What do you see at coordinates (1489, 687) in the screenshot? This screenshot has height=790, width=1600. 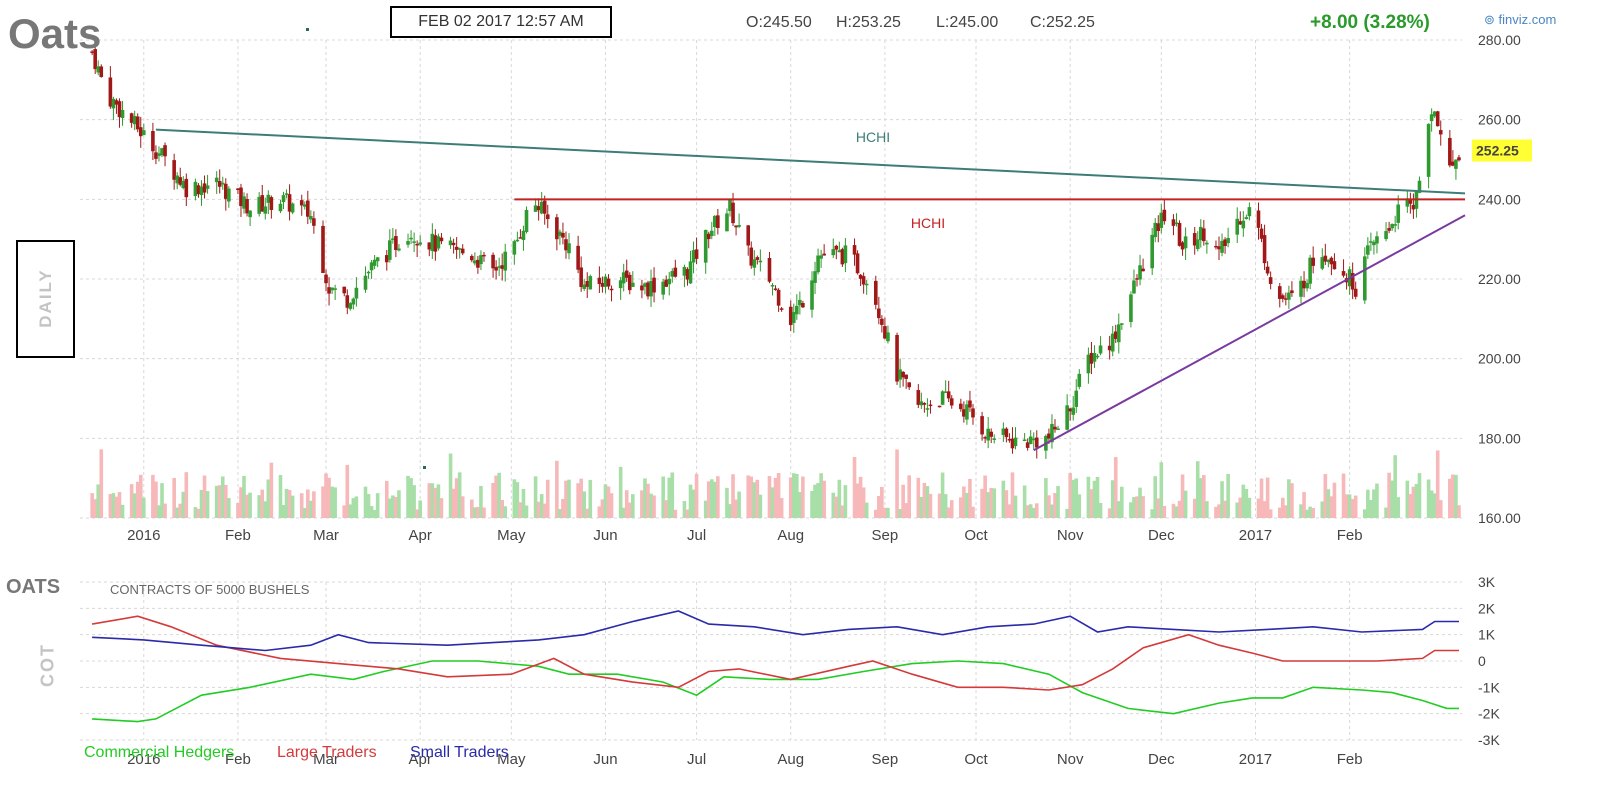 I see `cot-y-tick: -1K` at bounding box center [1489, 687].